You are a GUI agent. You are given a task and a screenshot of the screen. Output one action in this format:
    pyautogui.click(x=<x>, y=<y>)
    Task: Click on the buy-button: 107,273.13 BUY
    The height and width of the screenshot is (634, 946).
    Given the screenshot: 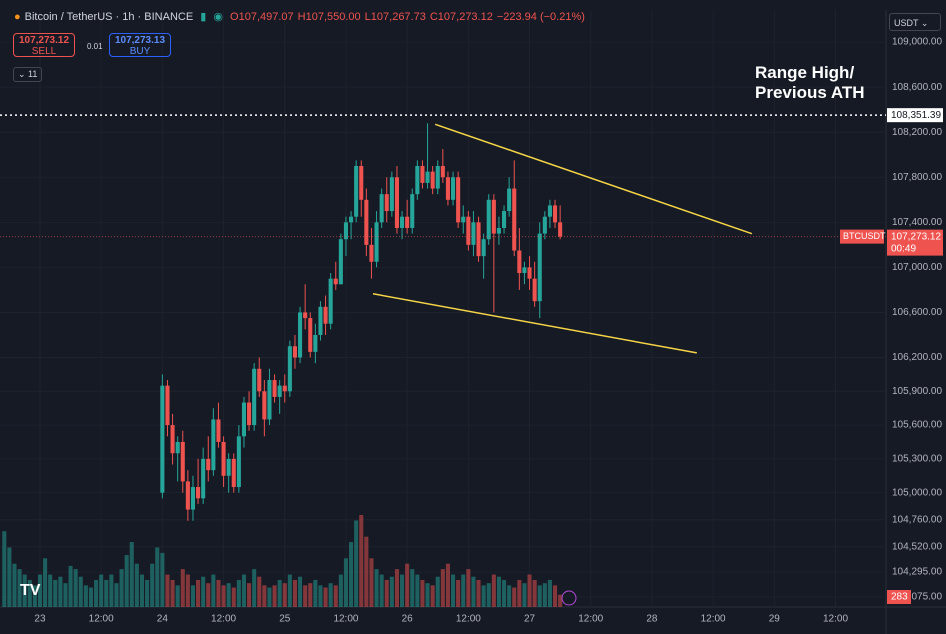 What is the action you would take?
    pyautogui.click(x=140, y=45)
    